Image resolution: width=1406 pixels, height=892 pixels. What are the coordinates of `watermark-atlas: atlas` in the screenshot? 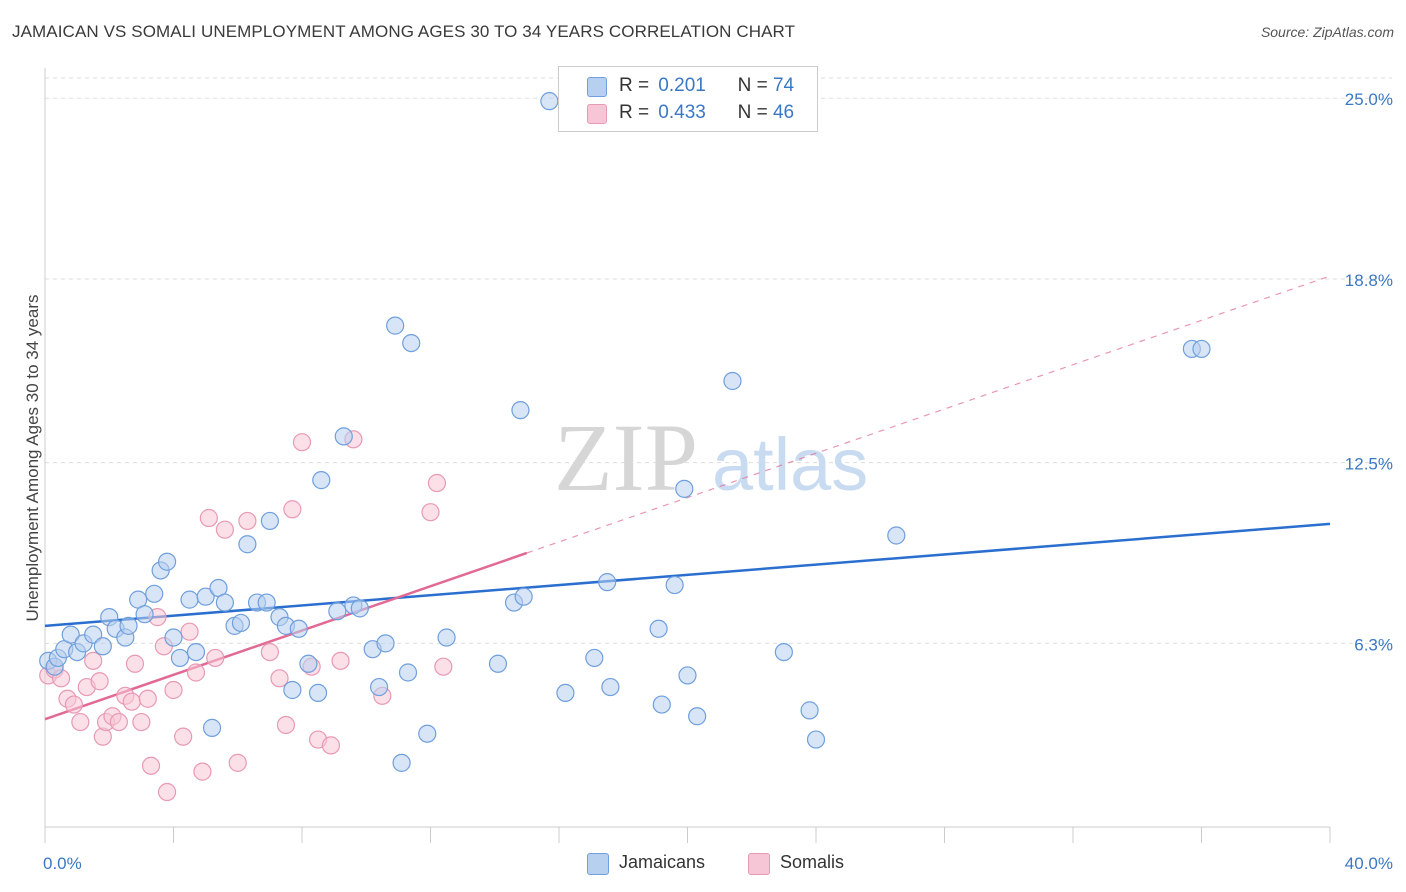 It's located at (790, 464).